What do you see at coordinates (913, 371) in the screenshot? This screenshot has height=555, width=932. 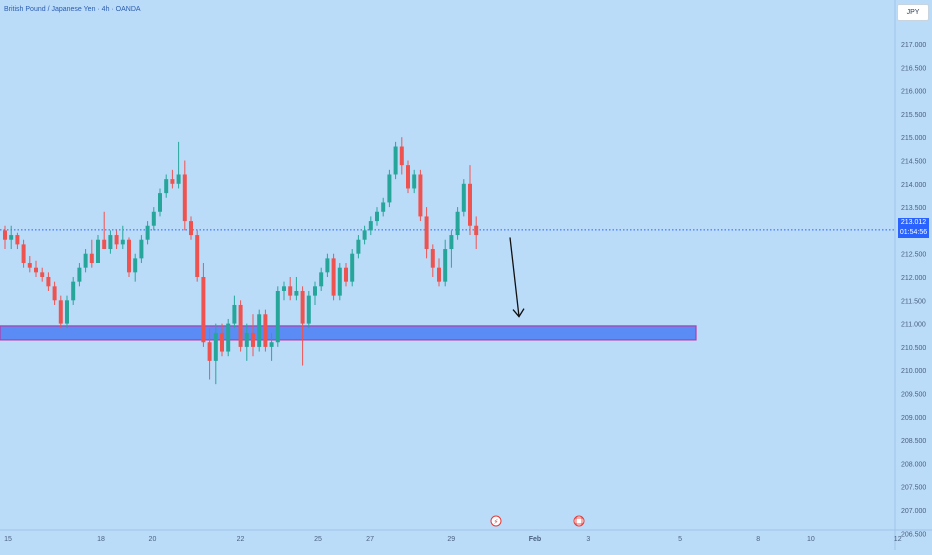 I see `y-tick-label: 210.000` at bounding box center [913, 371].